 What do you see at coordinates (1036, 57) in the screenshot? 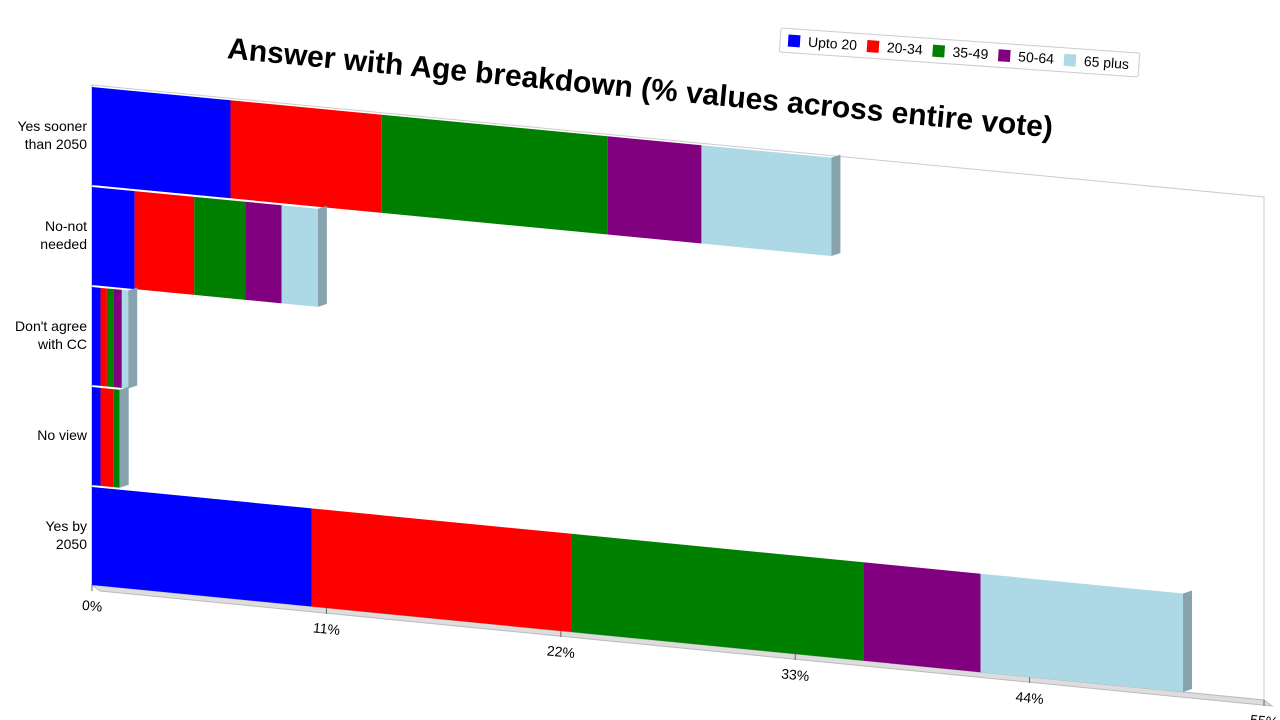
I see `legend-label: 50-64` at bounding box center [1036, 57].